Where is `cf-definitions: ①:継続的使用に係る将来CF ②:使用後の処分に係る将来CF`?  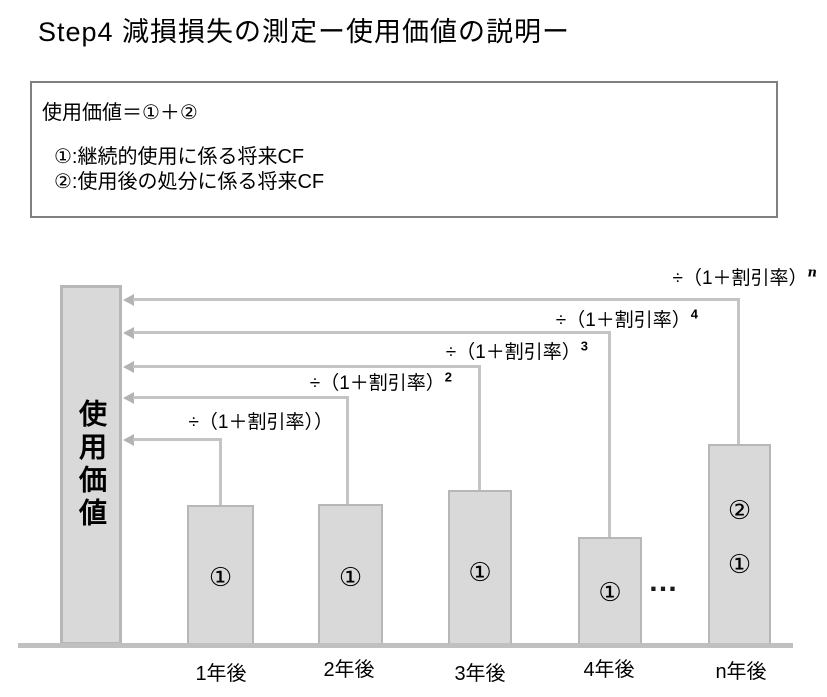
cf-definitions: ①:継続的使用に係る将来CF ②:使用後の処分に係る将来CF is located at coordinates (189, 170).